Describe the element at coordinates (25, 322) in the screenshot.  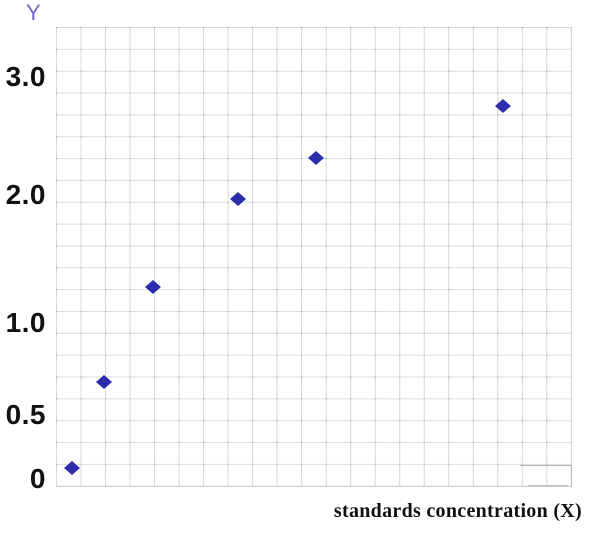
I see `y-tick-label: 1.0` at that location.